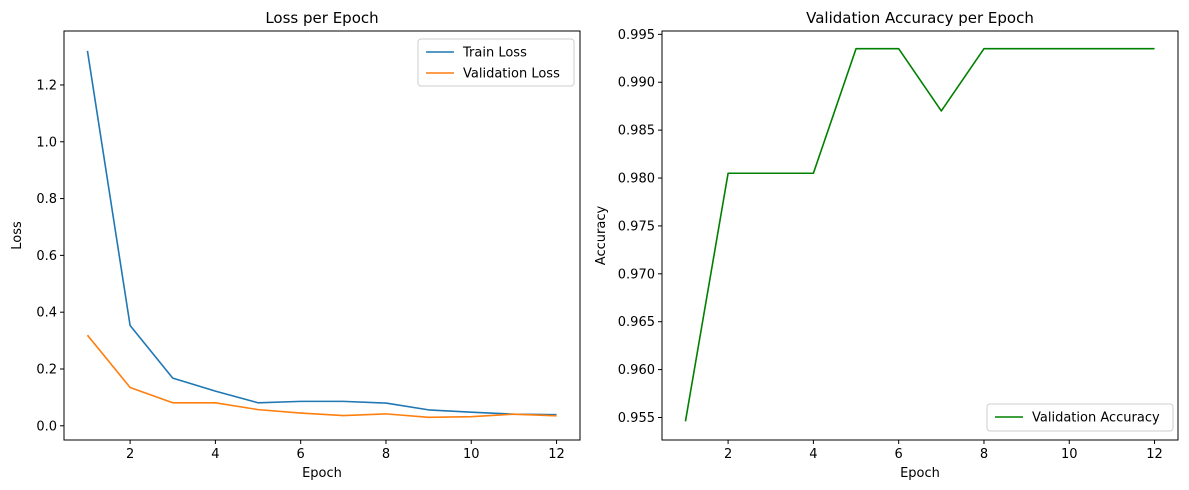 This screenshot has height=490, width=1189. What do you see at coordinates (511, 74) in the screenshot?
I see `legend-label: Validation Loss` at bounding box center [511, 74].